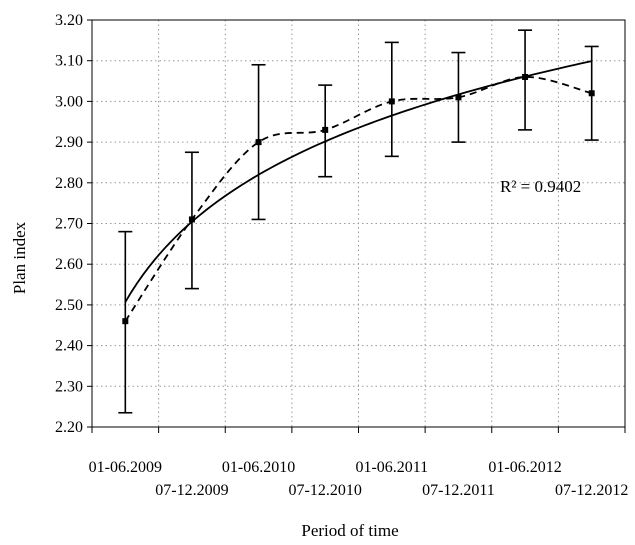  I want to click on y-tick-label: 3.00, so click(69, 101).